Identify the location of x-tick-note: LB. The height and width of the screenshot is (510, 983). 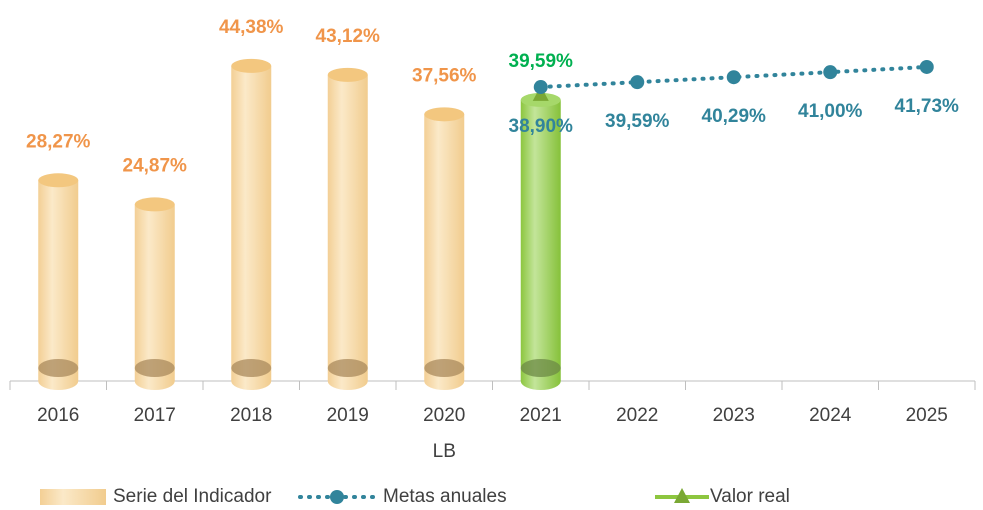
(444, 451).